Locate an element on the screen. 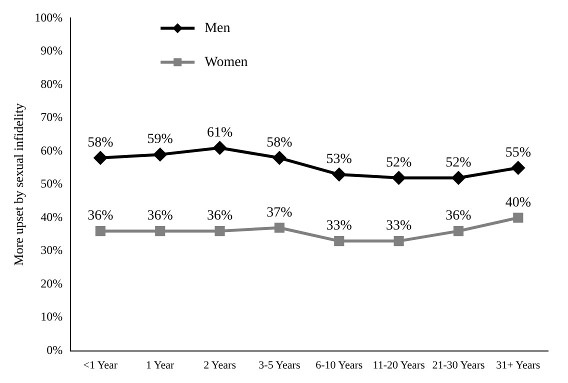  y-tick-label: 0% is located at coordinates (54, 349).